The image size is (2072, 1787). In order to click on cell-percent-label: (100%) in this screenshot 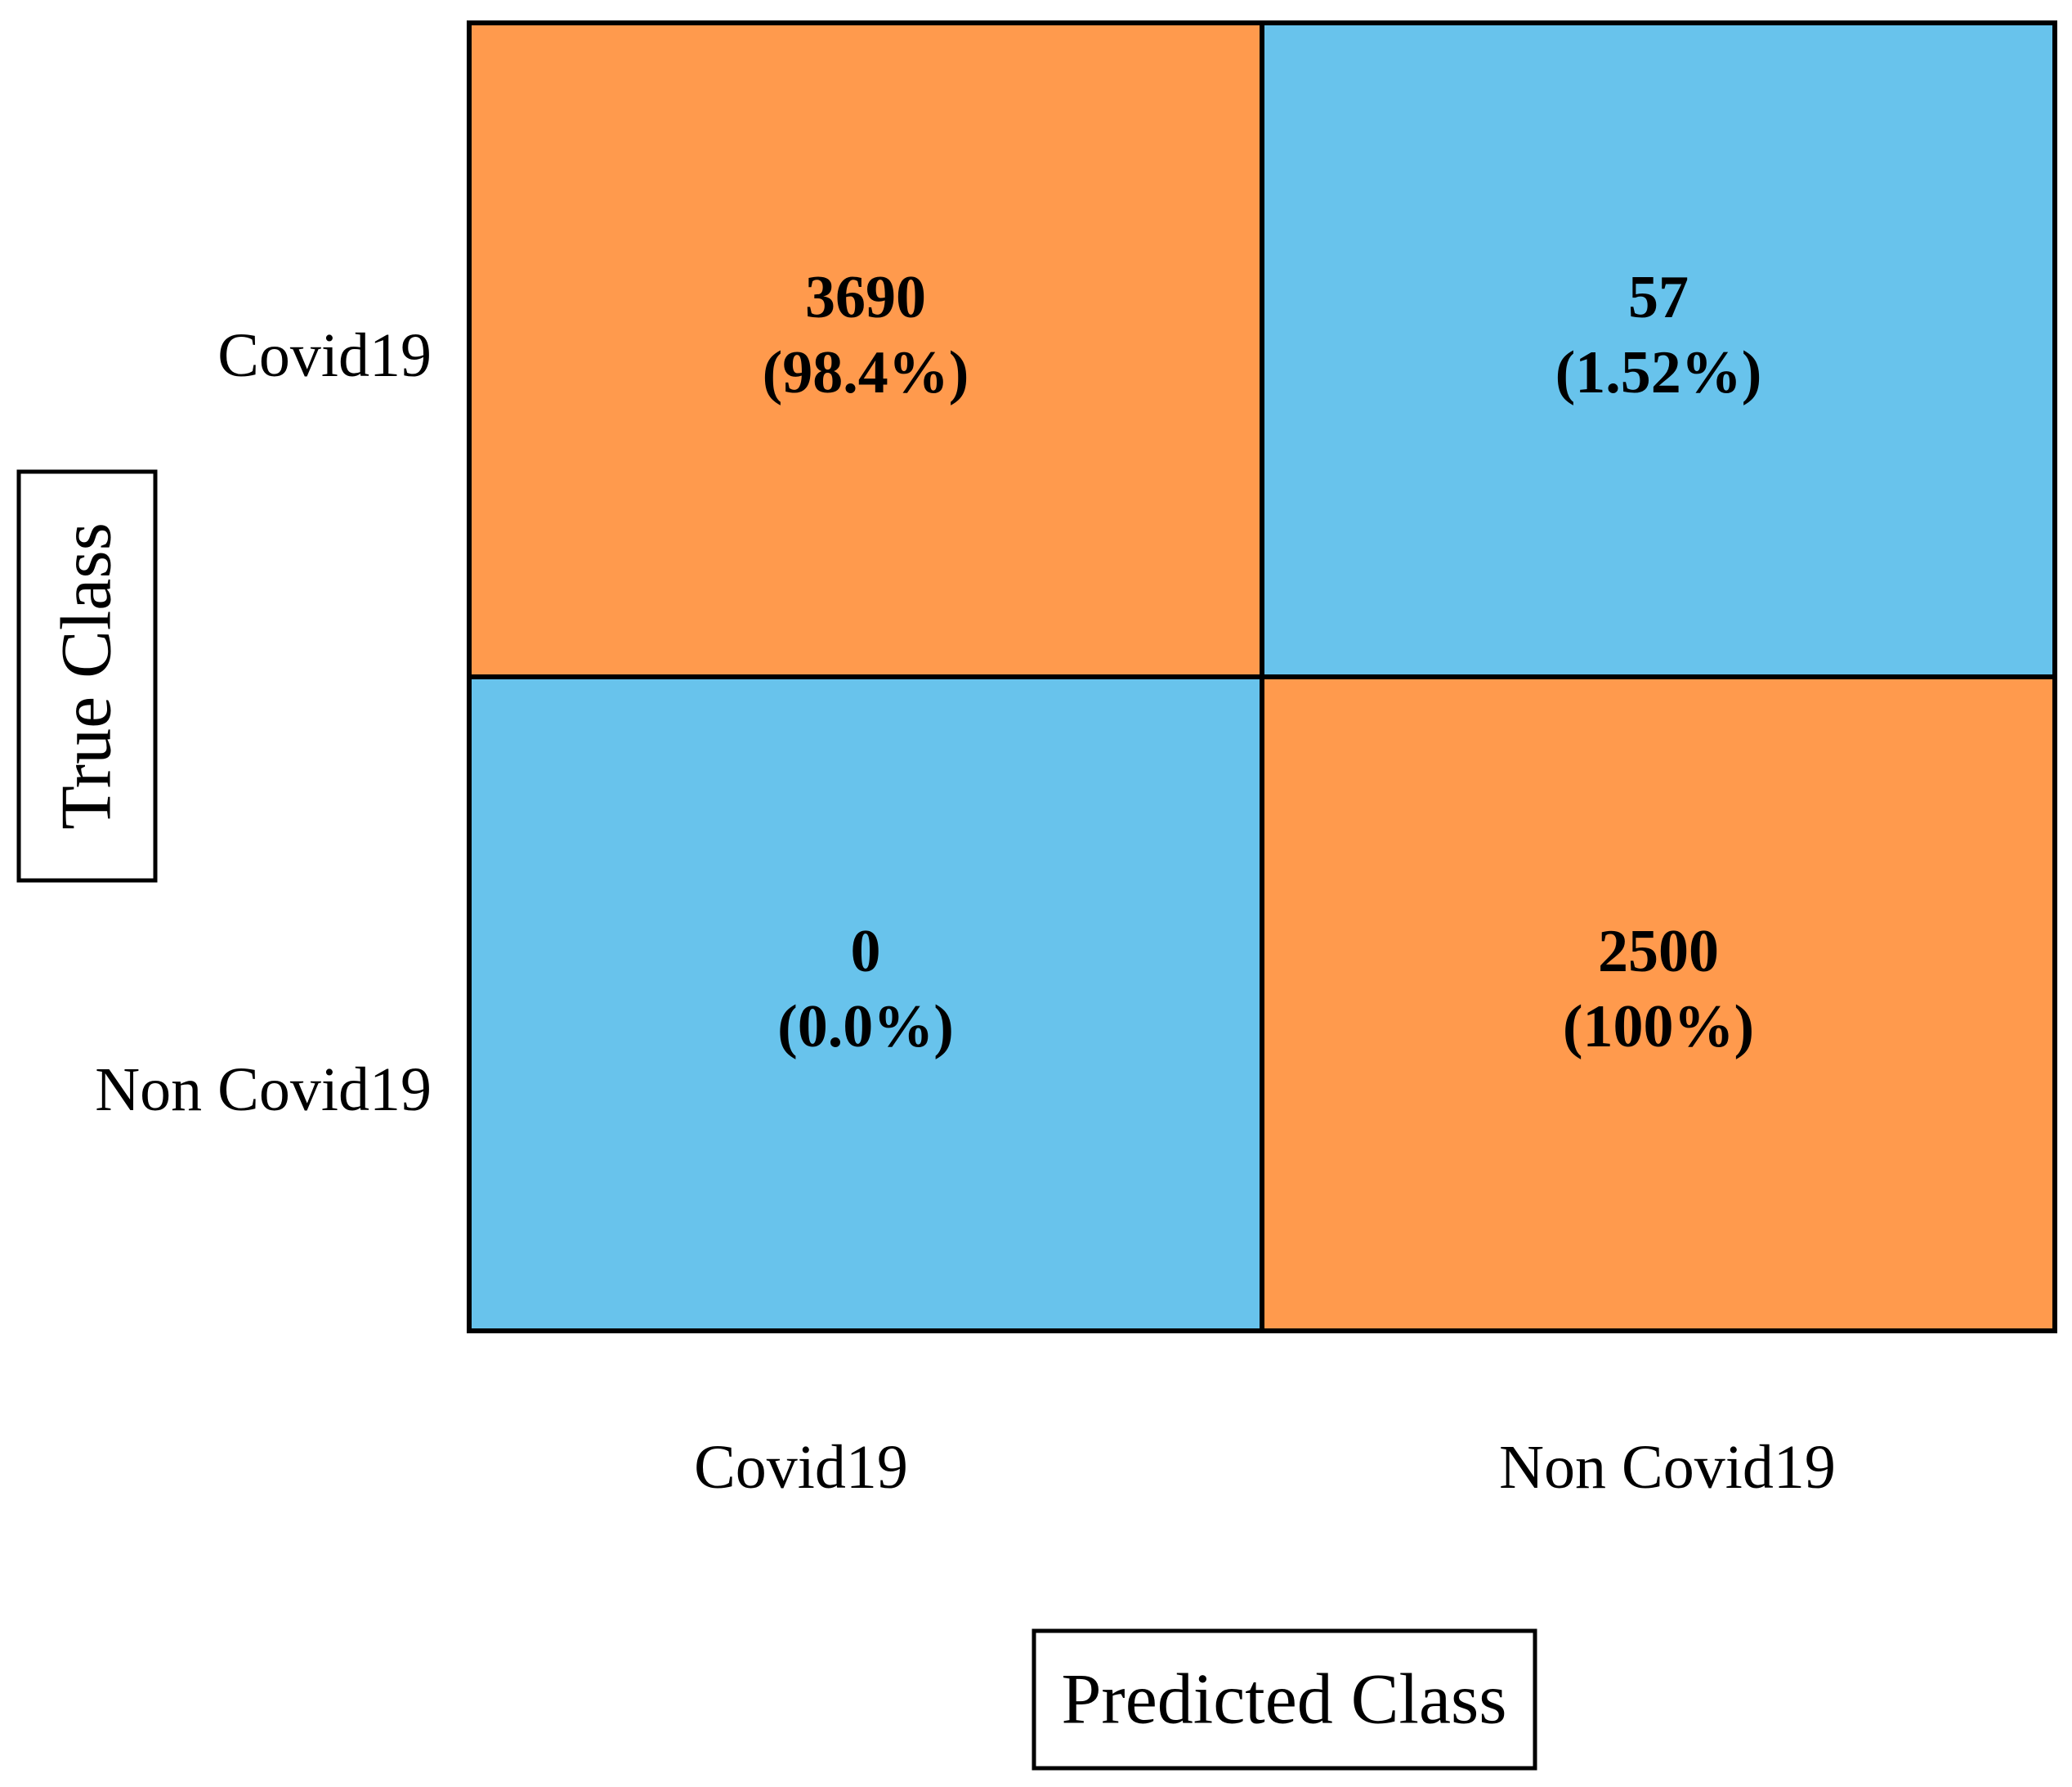, I will do `click(1658, 1026)`.